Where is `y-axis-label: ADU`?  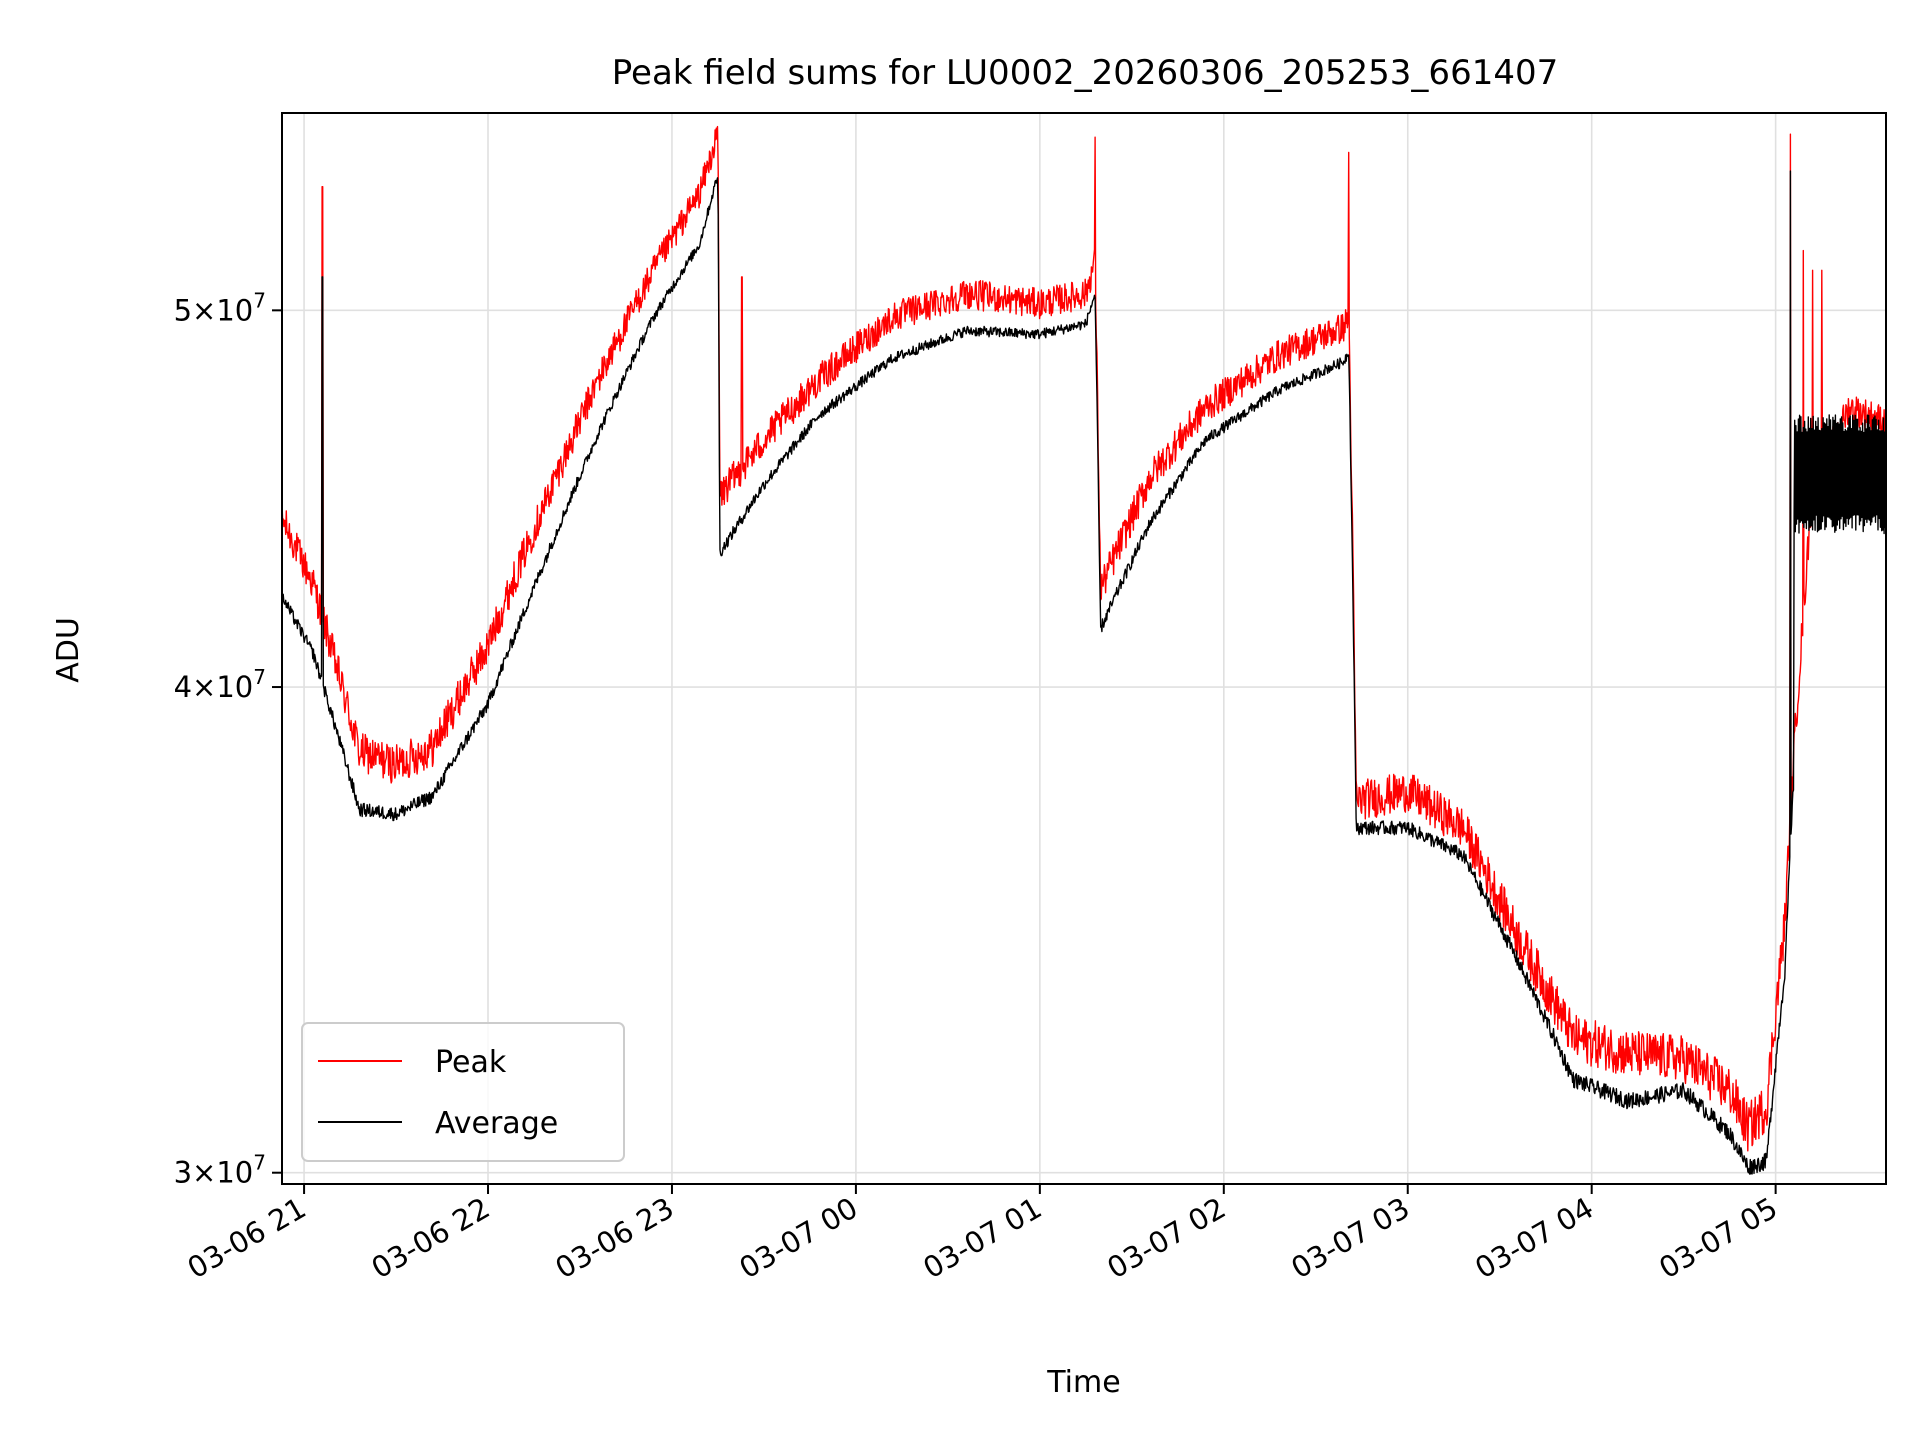 y-axis-label: ADU is located at coordinates (68, 650).